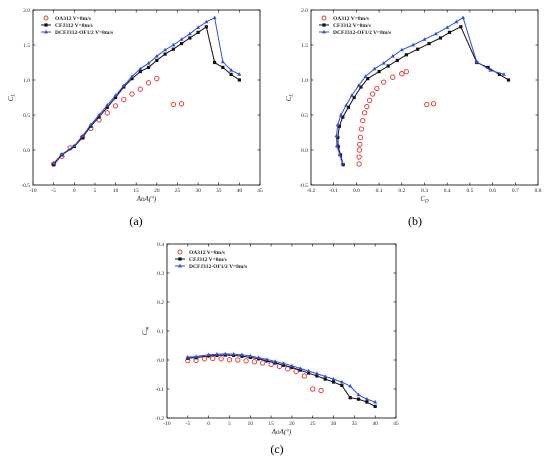  I want to click on y-tick-label: -0.5, so click(25, 186).